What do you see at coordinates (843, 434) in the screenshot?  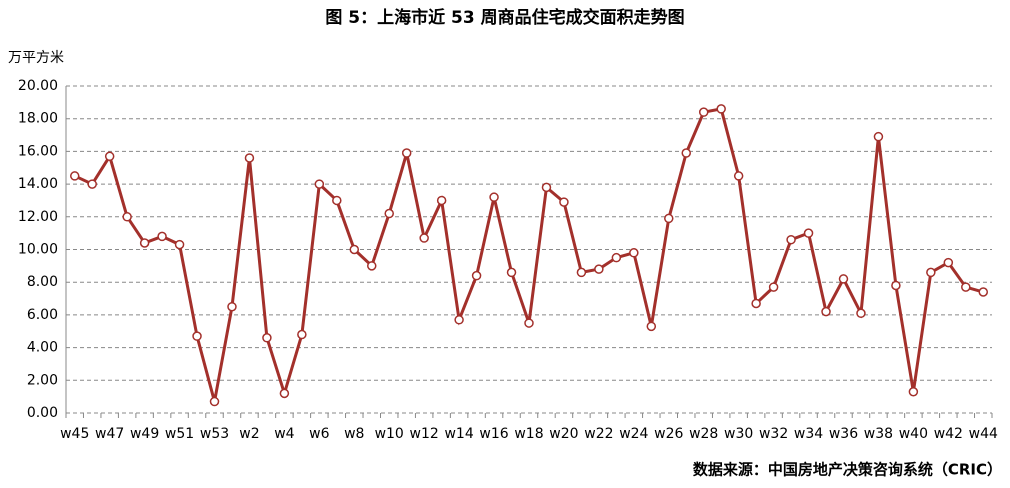 I see `x-tick-label: w36` at bounding box center [843, 434].